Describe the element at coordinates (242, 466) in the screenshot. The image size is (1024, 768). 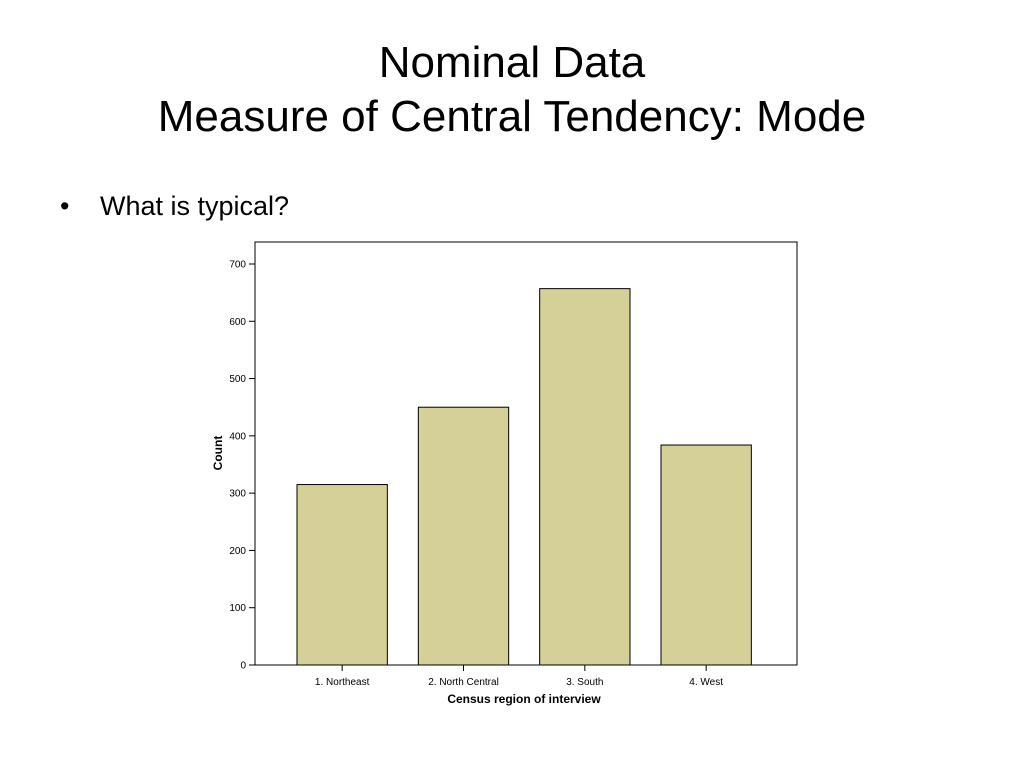
I see `y-axis-ticks: 0 100 200 300 400 500 600 700` at that location.